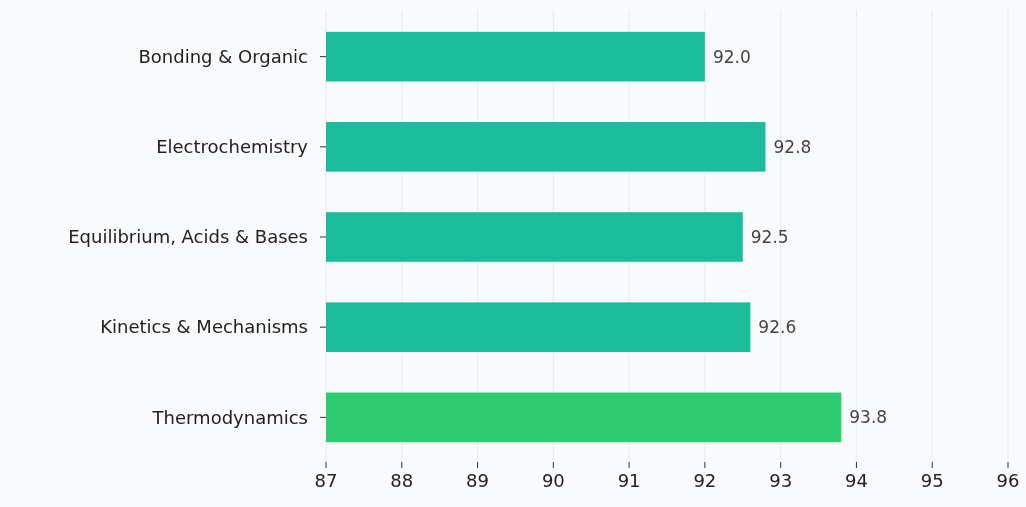  I want to click on y-tick-label: Thermodynamics, so click(229, 417).